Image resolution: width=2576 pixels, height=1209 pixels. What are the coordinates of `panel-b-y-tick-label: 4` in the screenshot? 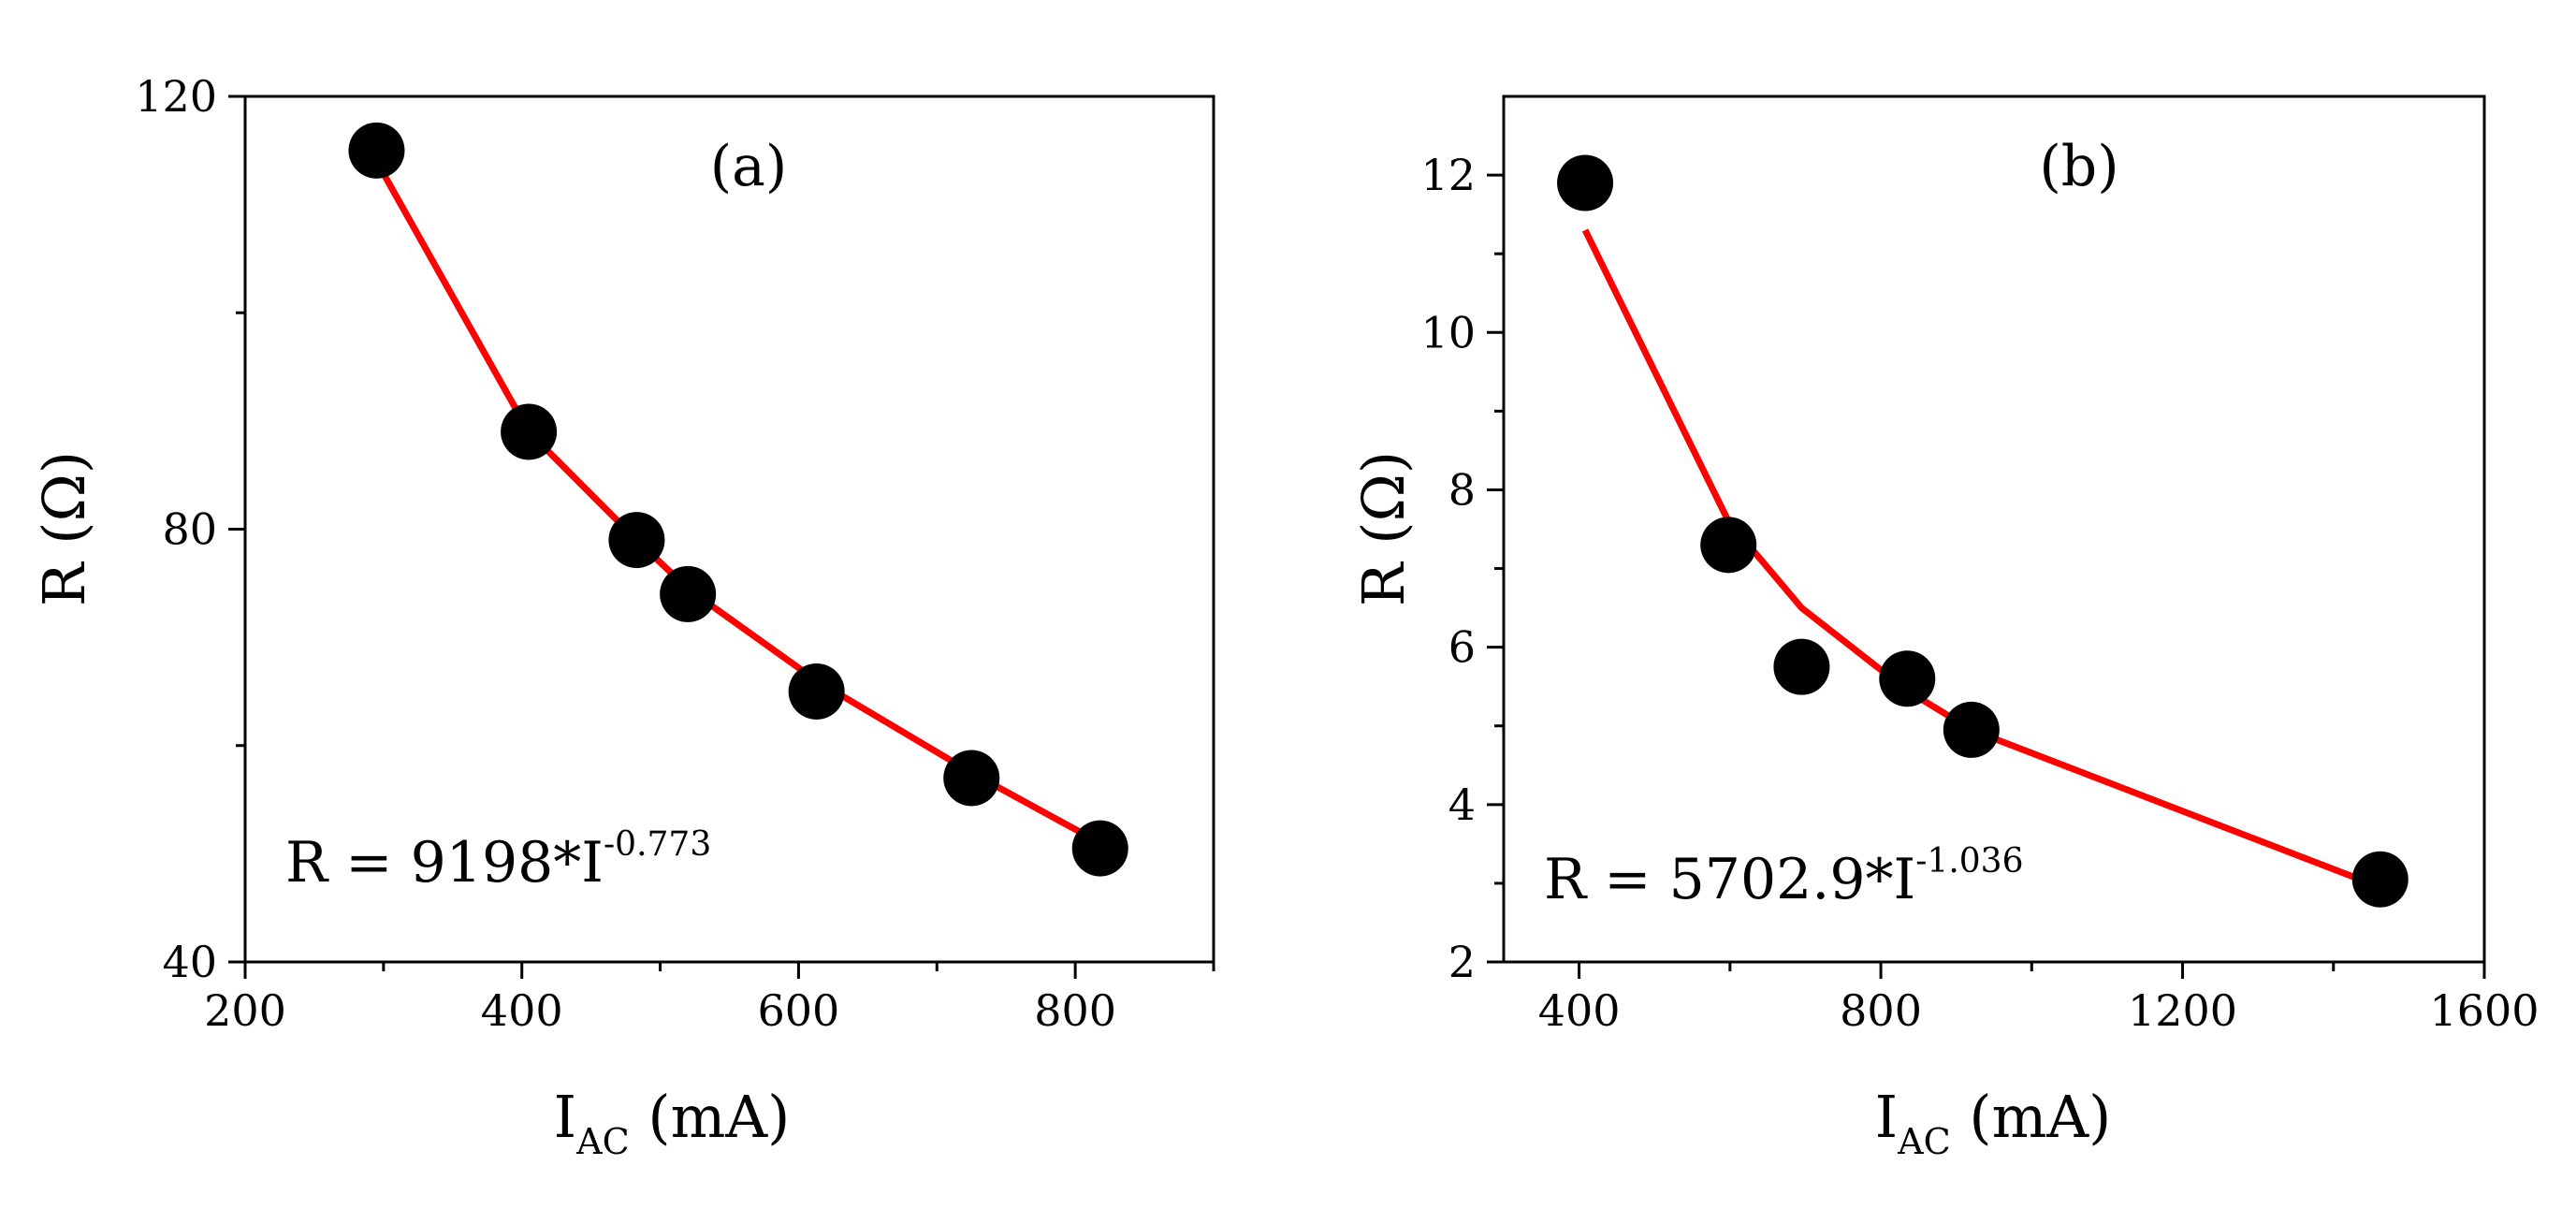 It's located at (1462, 805).